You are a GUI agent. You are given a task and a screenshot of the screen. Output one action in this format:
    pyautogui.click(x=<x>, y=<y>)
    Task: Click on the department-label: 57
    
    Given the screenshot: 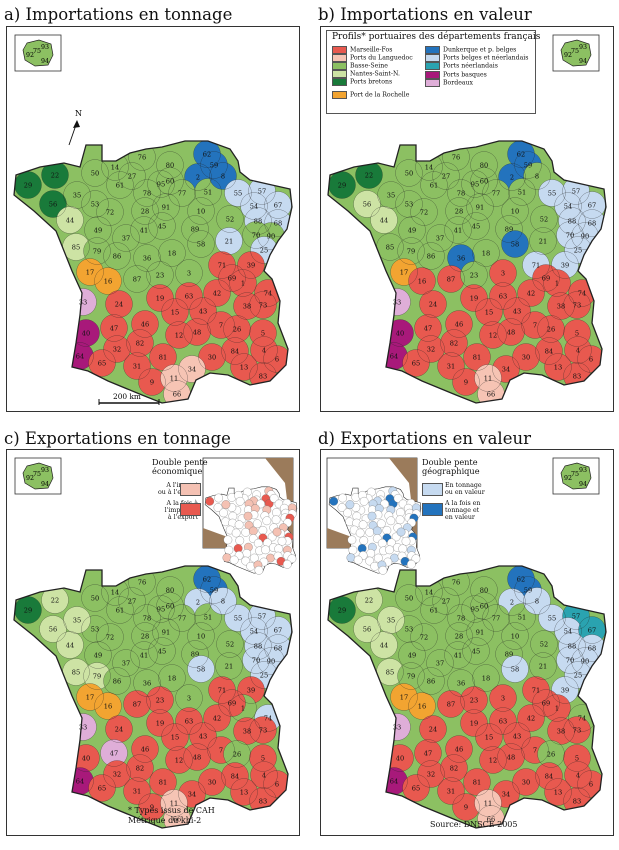 What is the action you would take?
    pyautogui.click(x=262, y=617)
    